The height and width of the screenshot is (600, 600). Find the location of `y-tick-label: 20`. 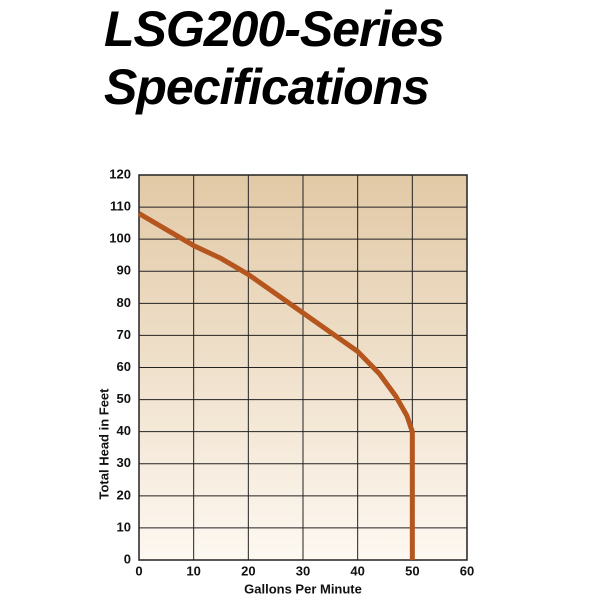

y-tick-label: 20 is located at coordinates (124, 494).